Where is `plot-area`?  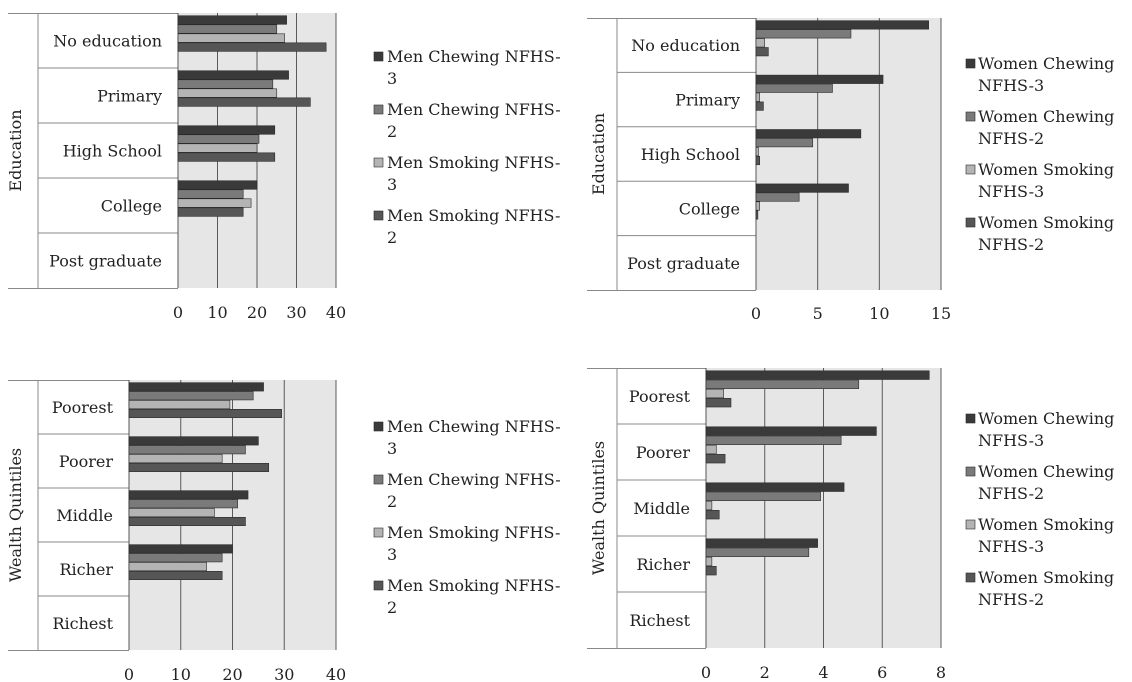 plot-area is located at coordinates (848, 154).